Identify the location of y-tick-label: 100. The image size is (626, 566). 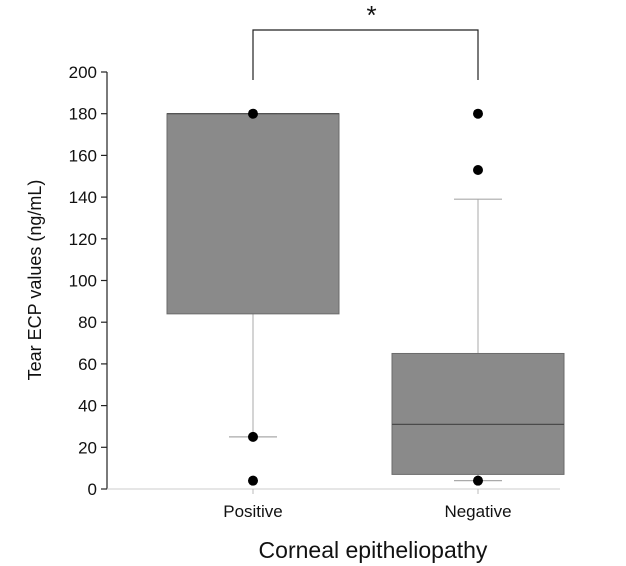
(83, 281).